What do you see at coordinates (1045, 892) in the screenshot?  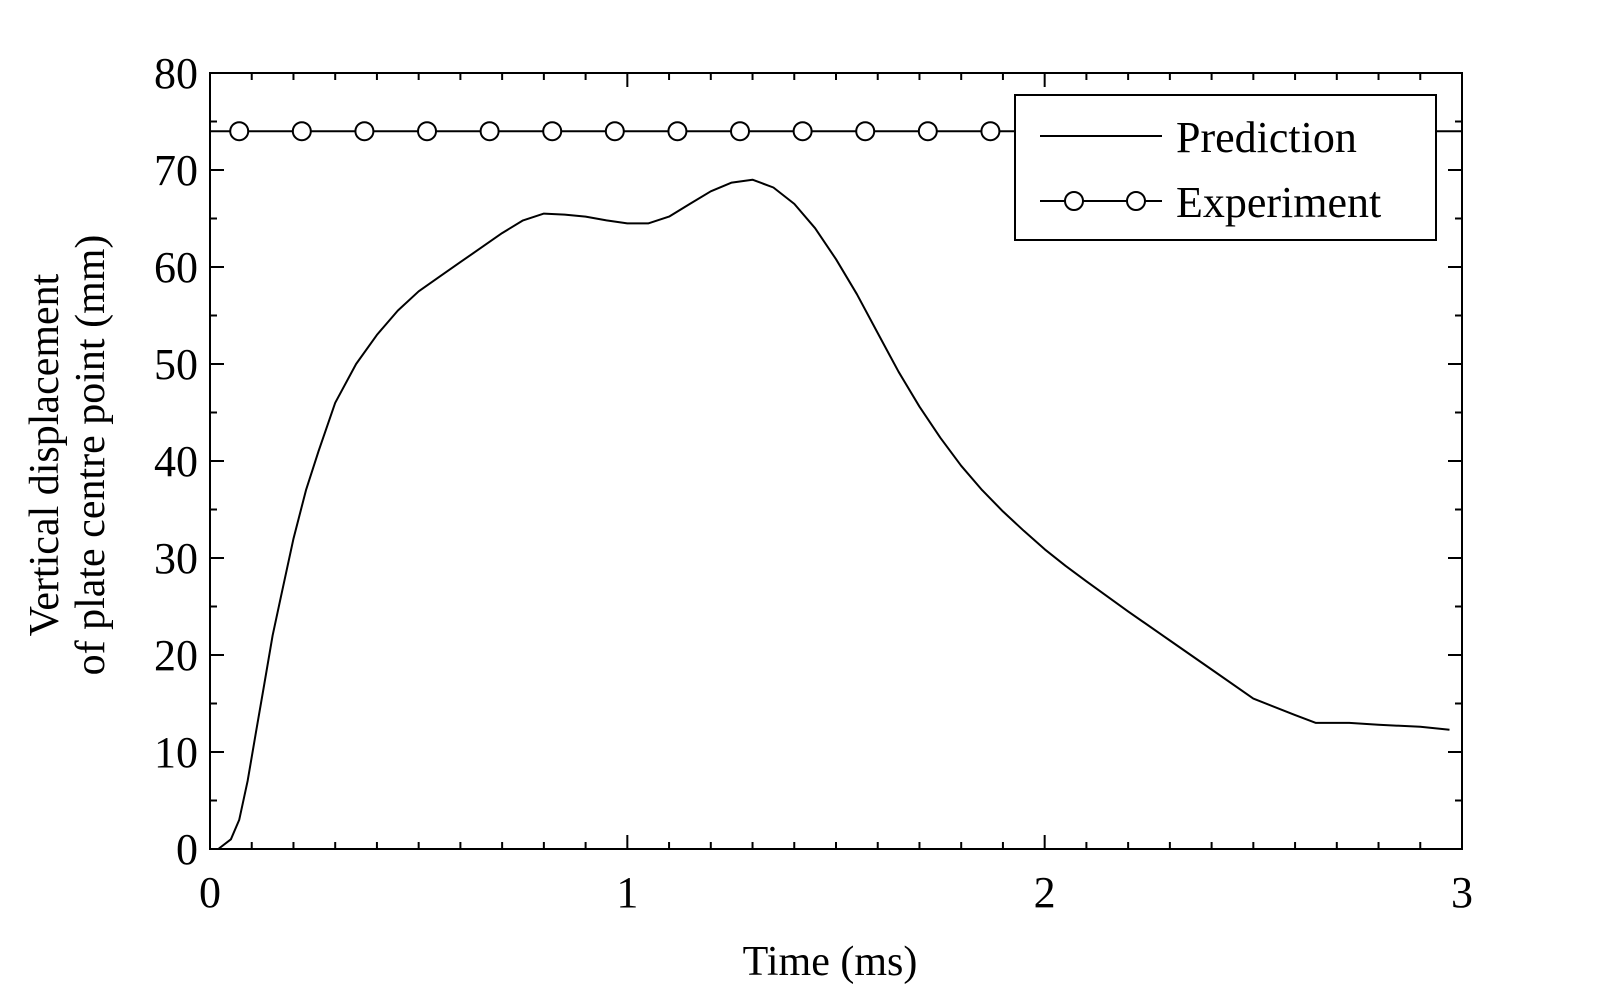 I see `x-tick-label: 2` at bounding box center [1045, 892].